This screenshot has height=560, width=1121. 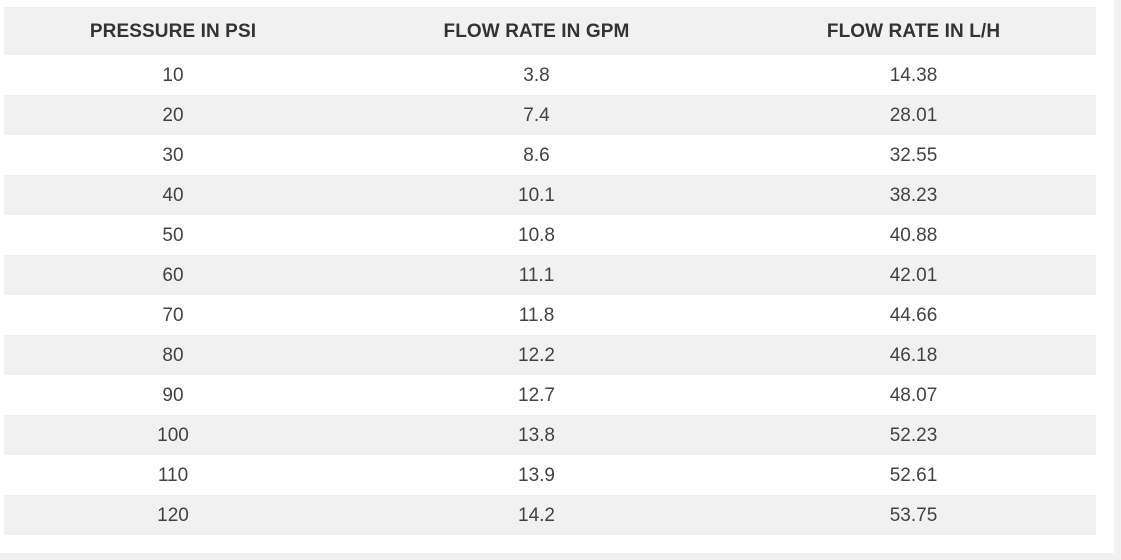 I want to click on cell-flow-gpm: 14.2, so click(x=536, y=515).